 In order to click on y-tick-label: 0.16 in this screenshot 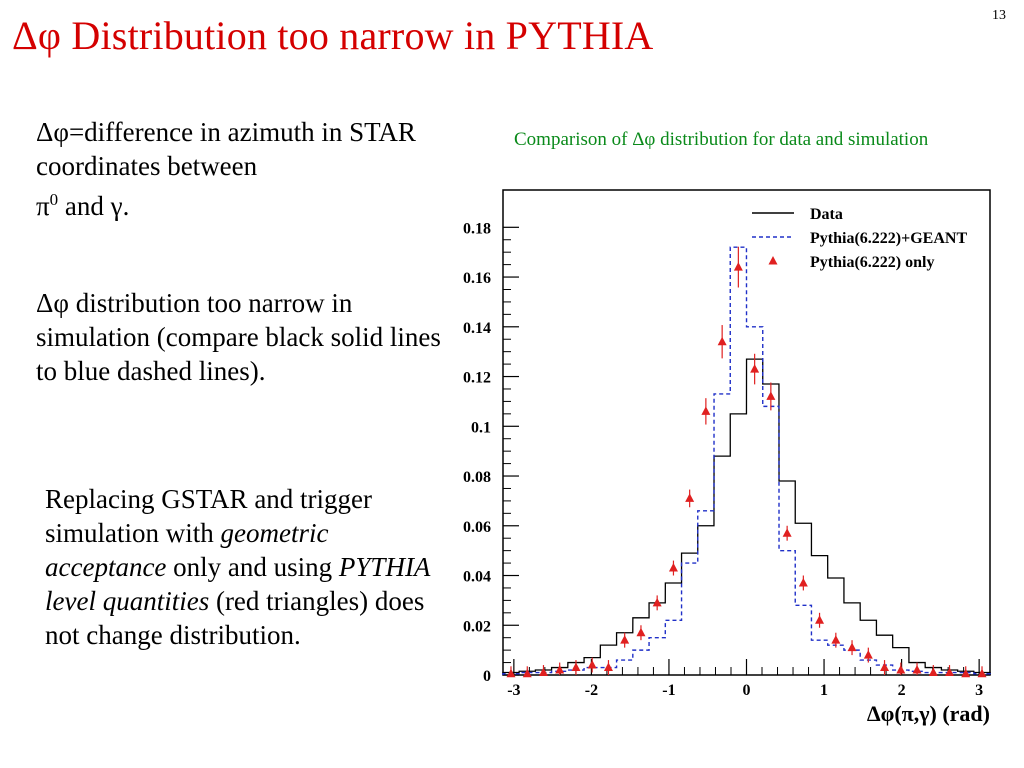, I will do `click(477, 278)`.